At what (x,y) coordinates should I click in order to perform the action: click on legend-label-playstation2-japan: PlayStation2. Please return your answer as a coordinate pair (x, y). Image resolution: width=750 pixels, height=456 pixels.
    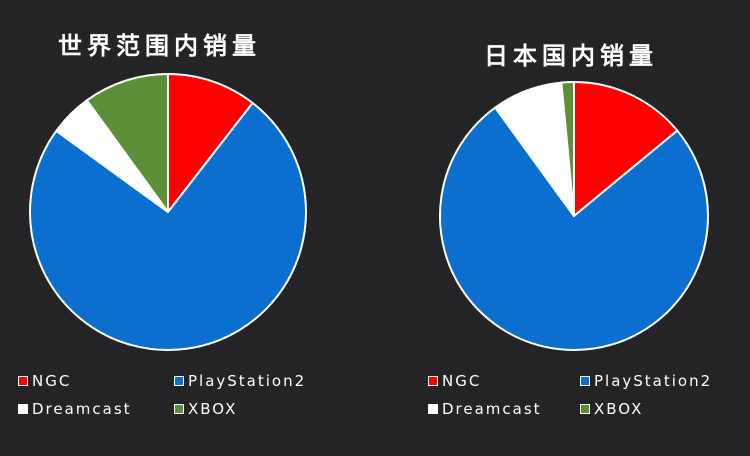
    Looking at the image, I should click on (653, 381).